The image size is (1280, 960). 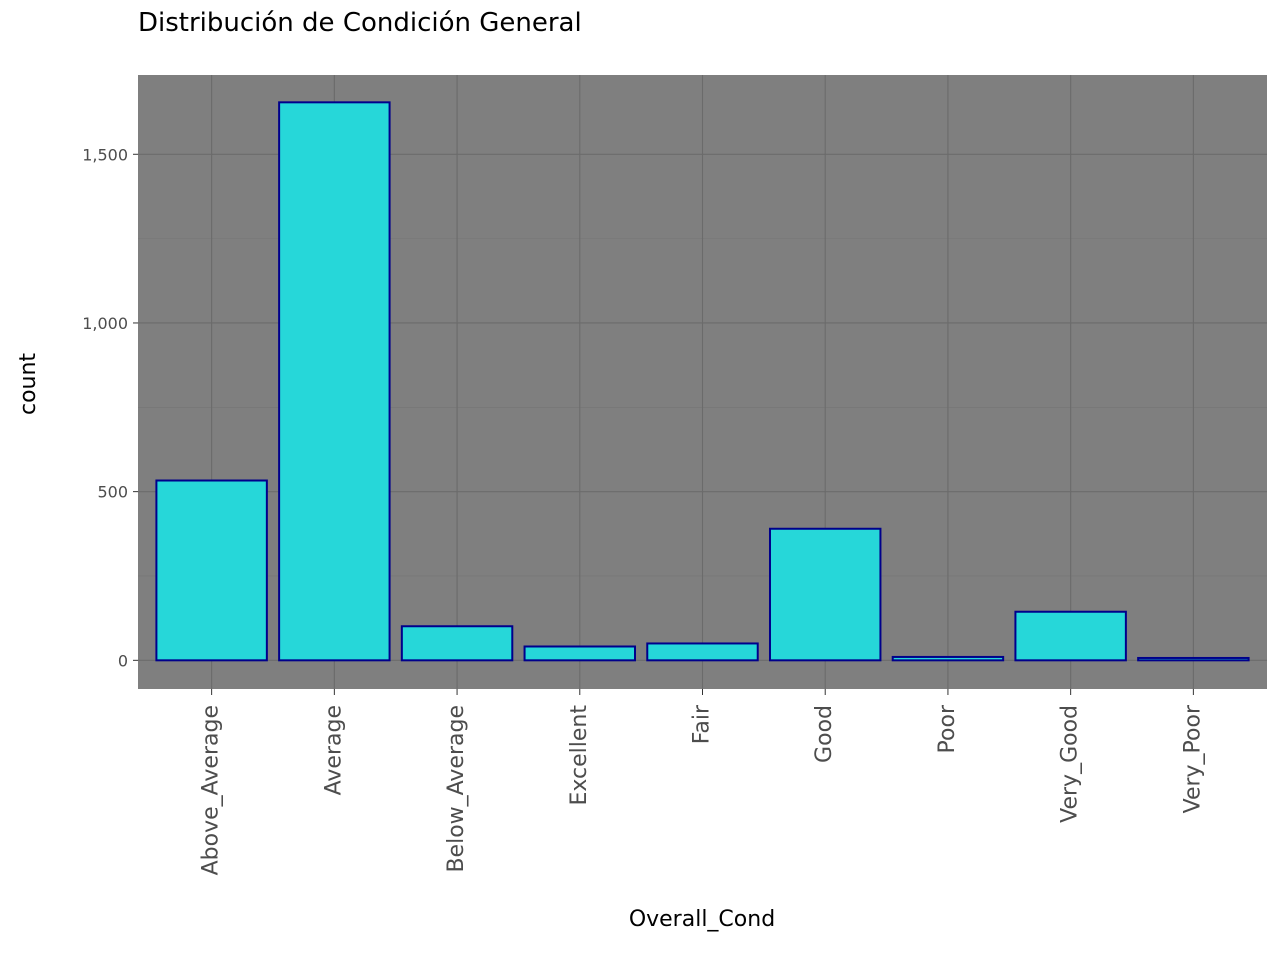 I want to click on y-tick-label: 0, so click(x=123, y=660).